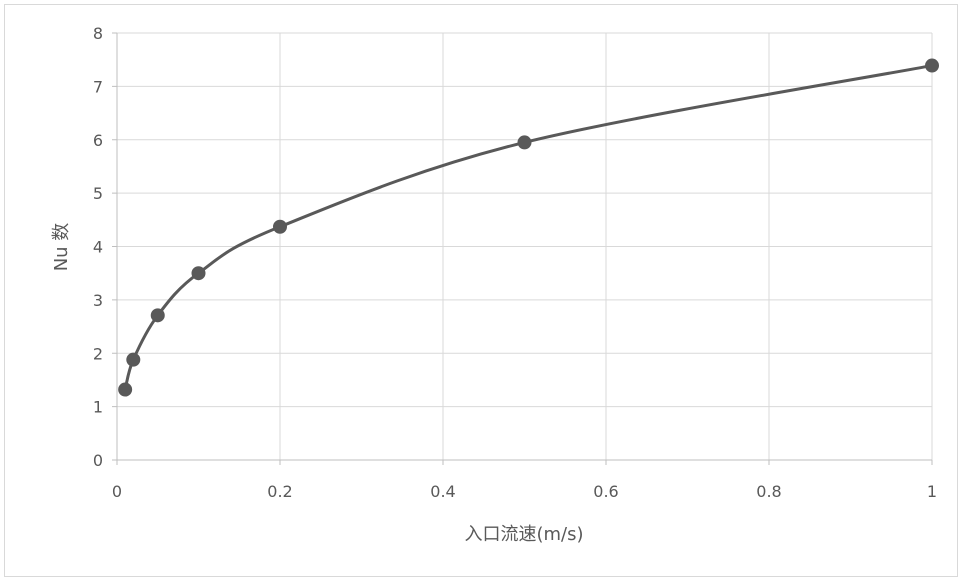  I want to click on x-tick-label: 1, so click(932, 491).